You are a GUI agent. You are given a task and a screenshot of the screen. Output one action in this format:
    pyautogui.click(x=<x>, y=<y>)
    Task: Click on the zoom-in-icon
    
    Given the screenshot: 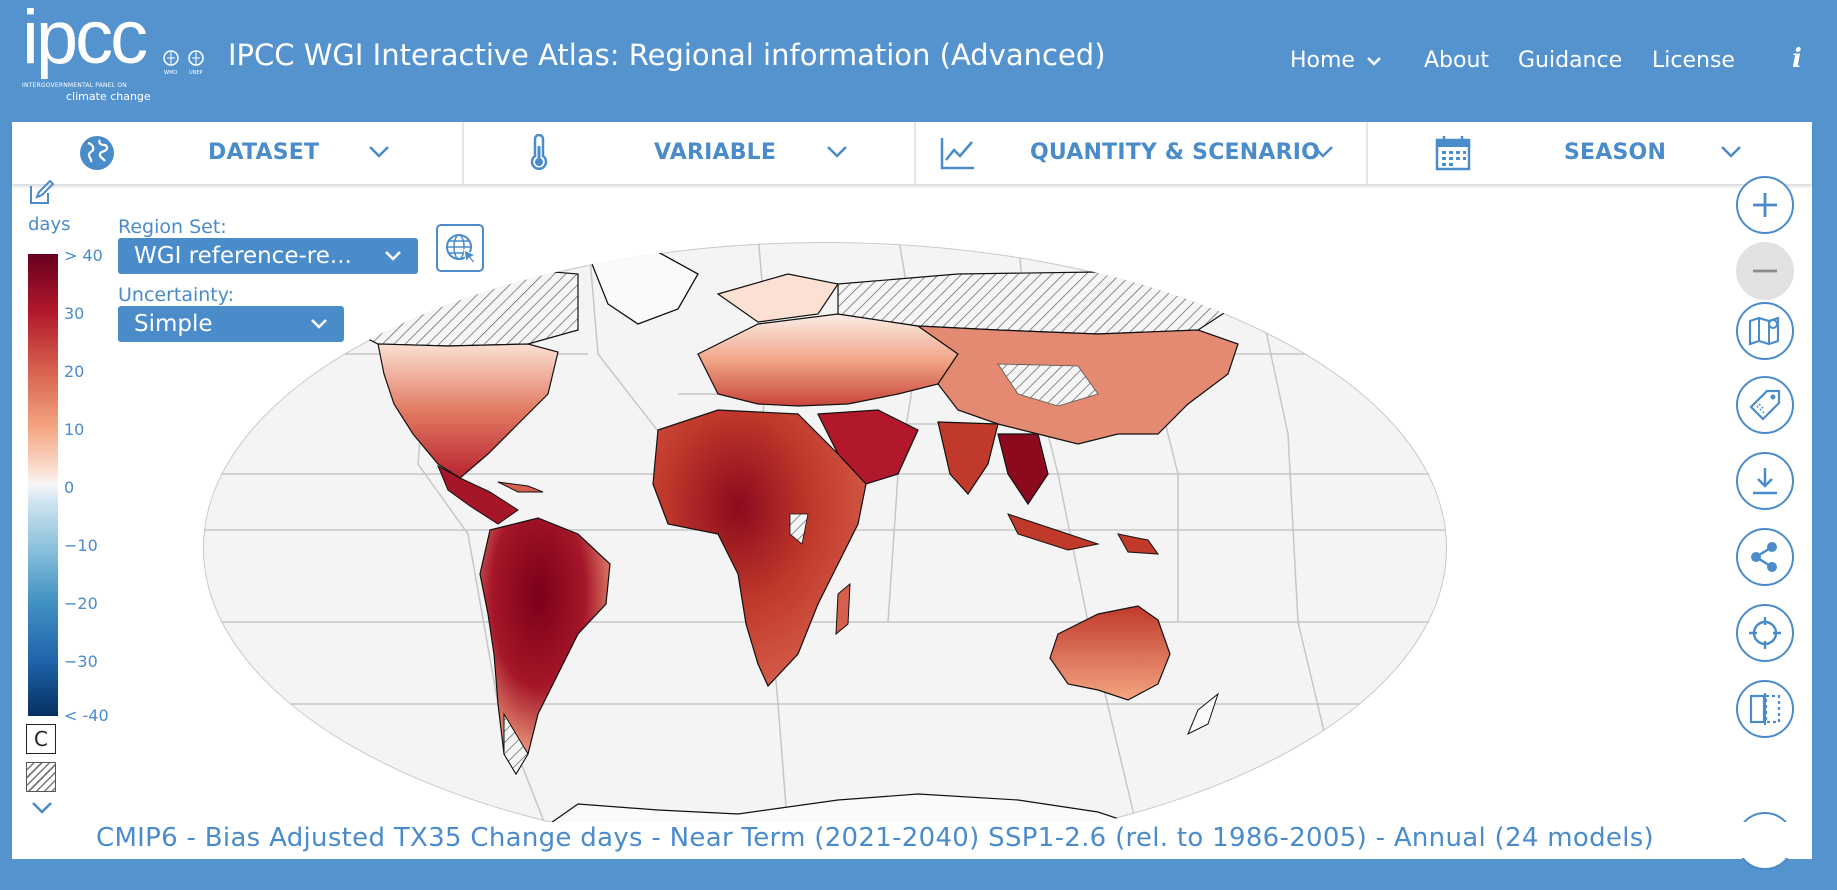 What is the action you would take?
    pyautogui.click(x=1765, y=205)
    